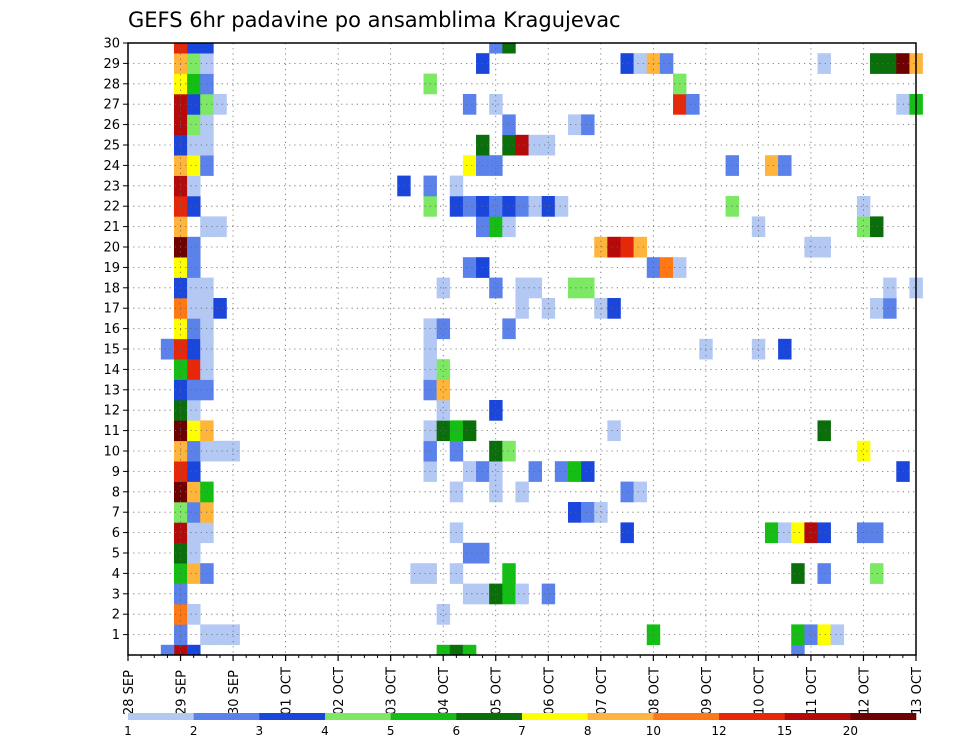  I want to click on legend-label: 5, so click(391, 731).